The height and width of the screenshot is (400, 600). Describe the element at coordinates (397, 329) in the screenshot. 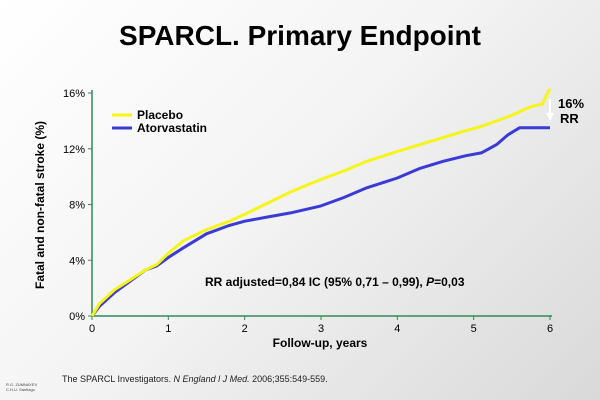

I see `x-tick-label: 4` at that location.